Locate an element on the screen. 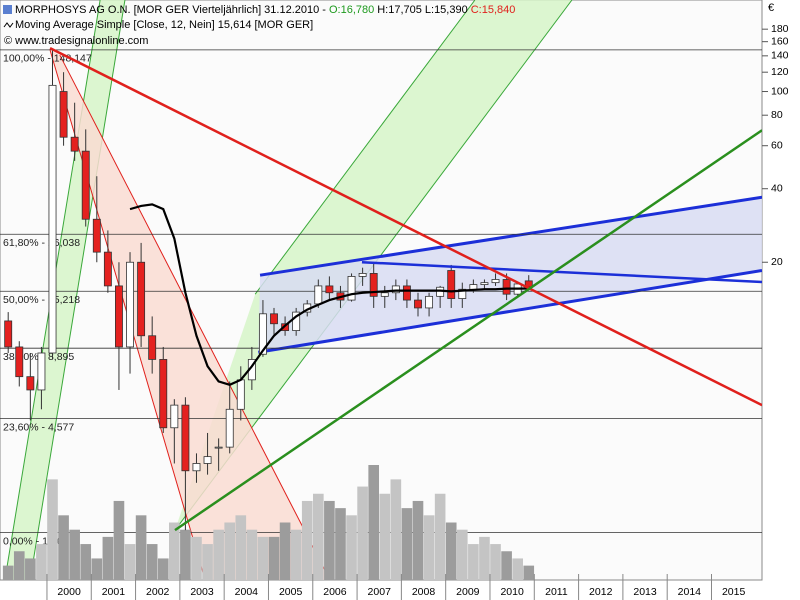 The image size is (800, 600). x-tick-label: 2005 is located at coordinates (291, 592).